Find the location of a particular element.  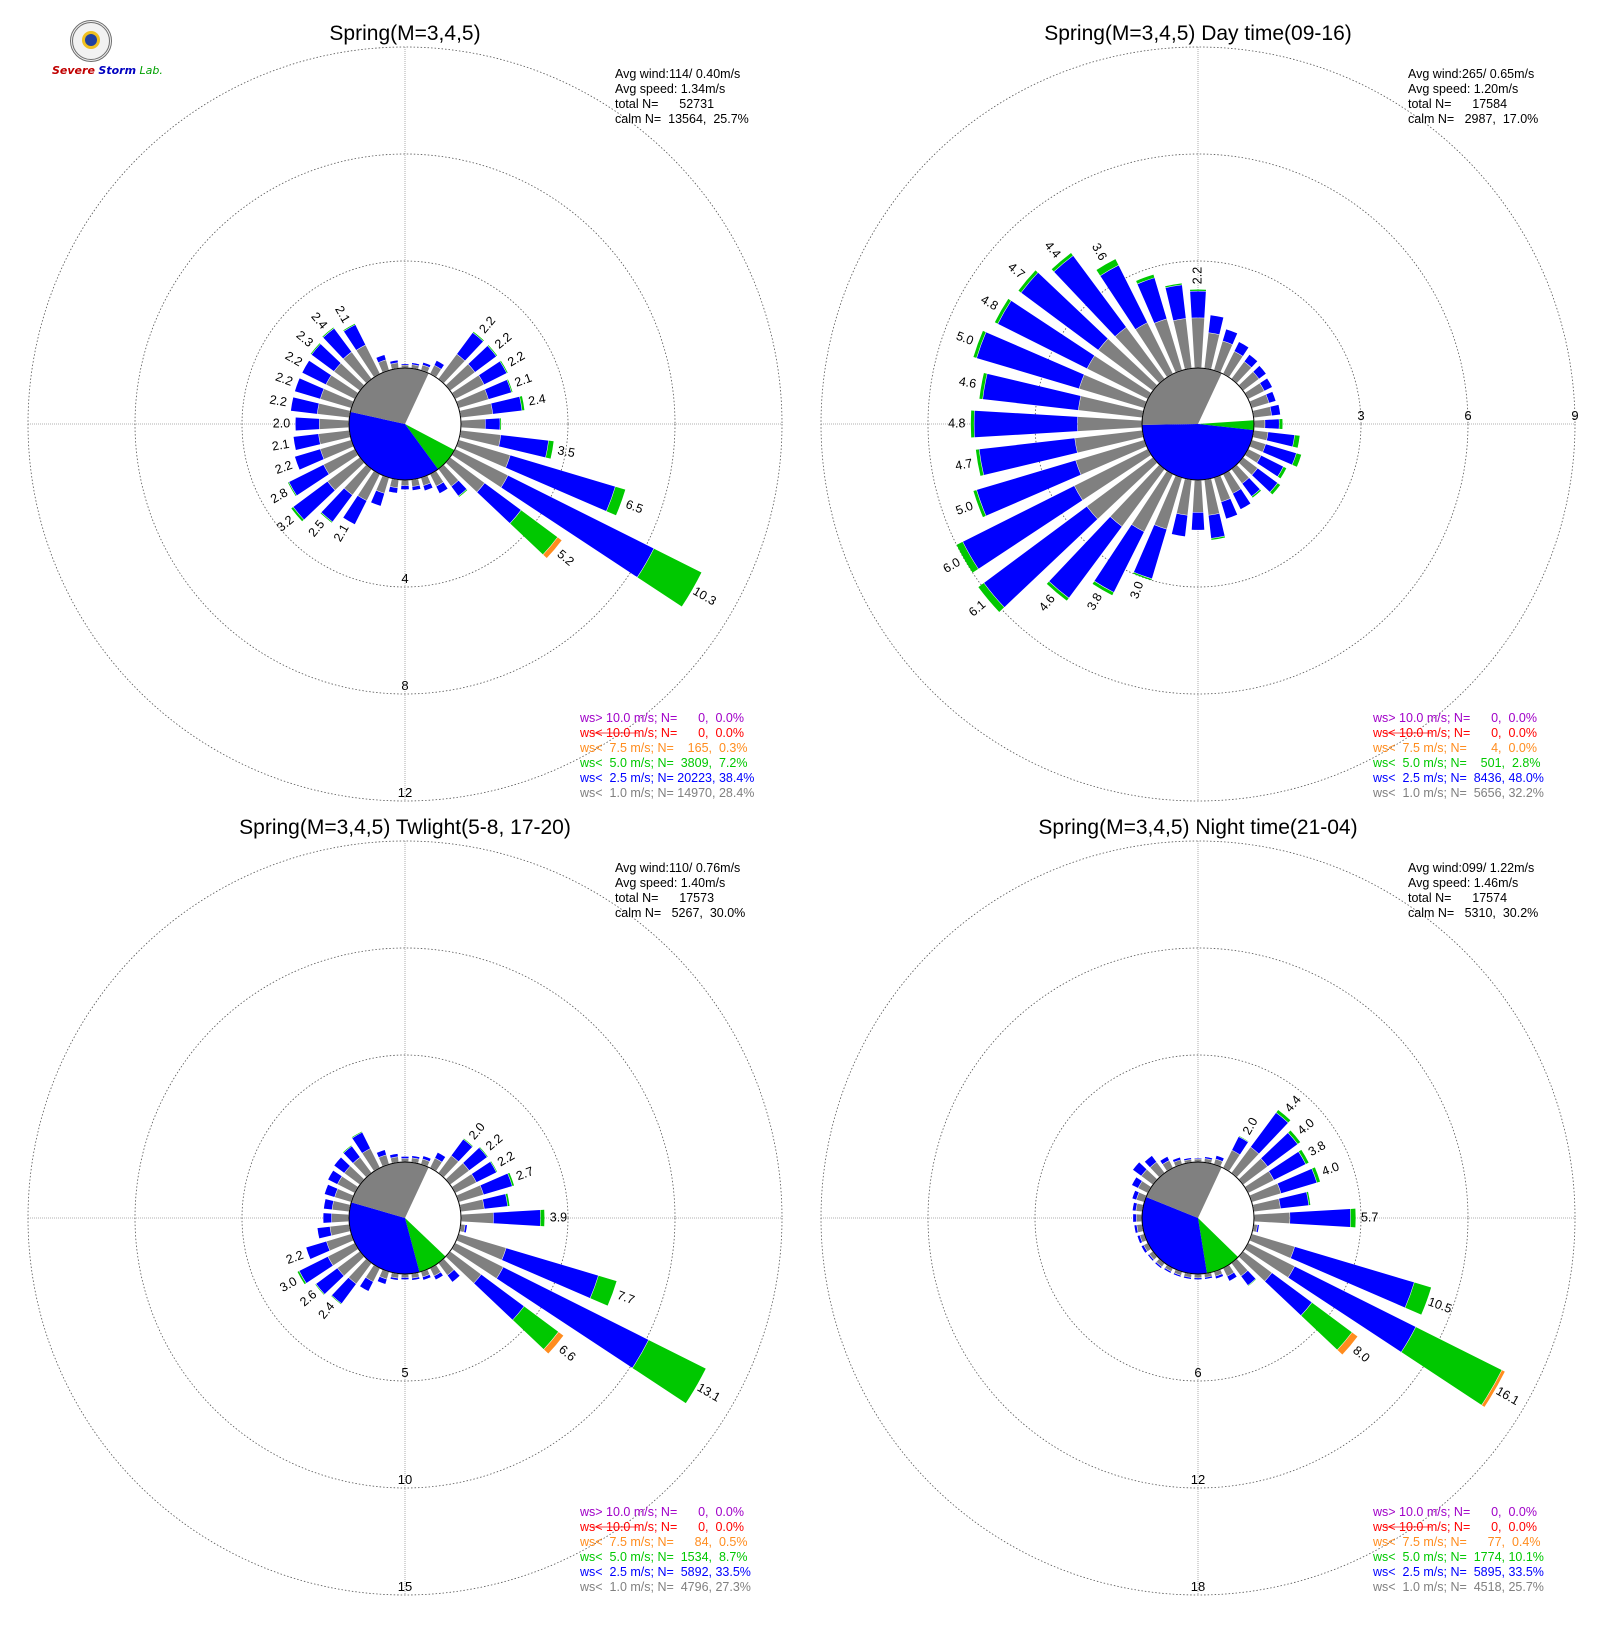

legend-entry: ws< 2.5 m/s; N= 8436, 48.0% is located at coordinates (1458, 778).